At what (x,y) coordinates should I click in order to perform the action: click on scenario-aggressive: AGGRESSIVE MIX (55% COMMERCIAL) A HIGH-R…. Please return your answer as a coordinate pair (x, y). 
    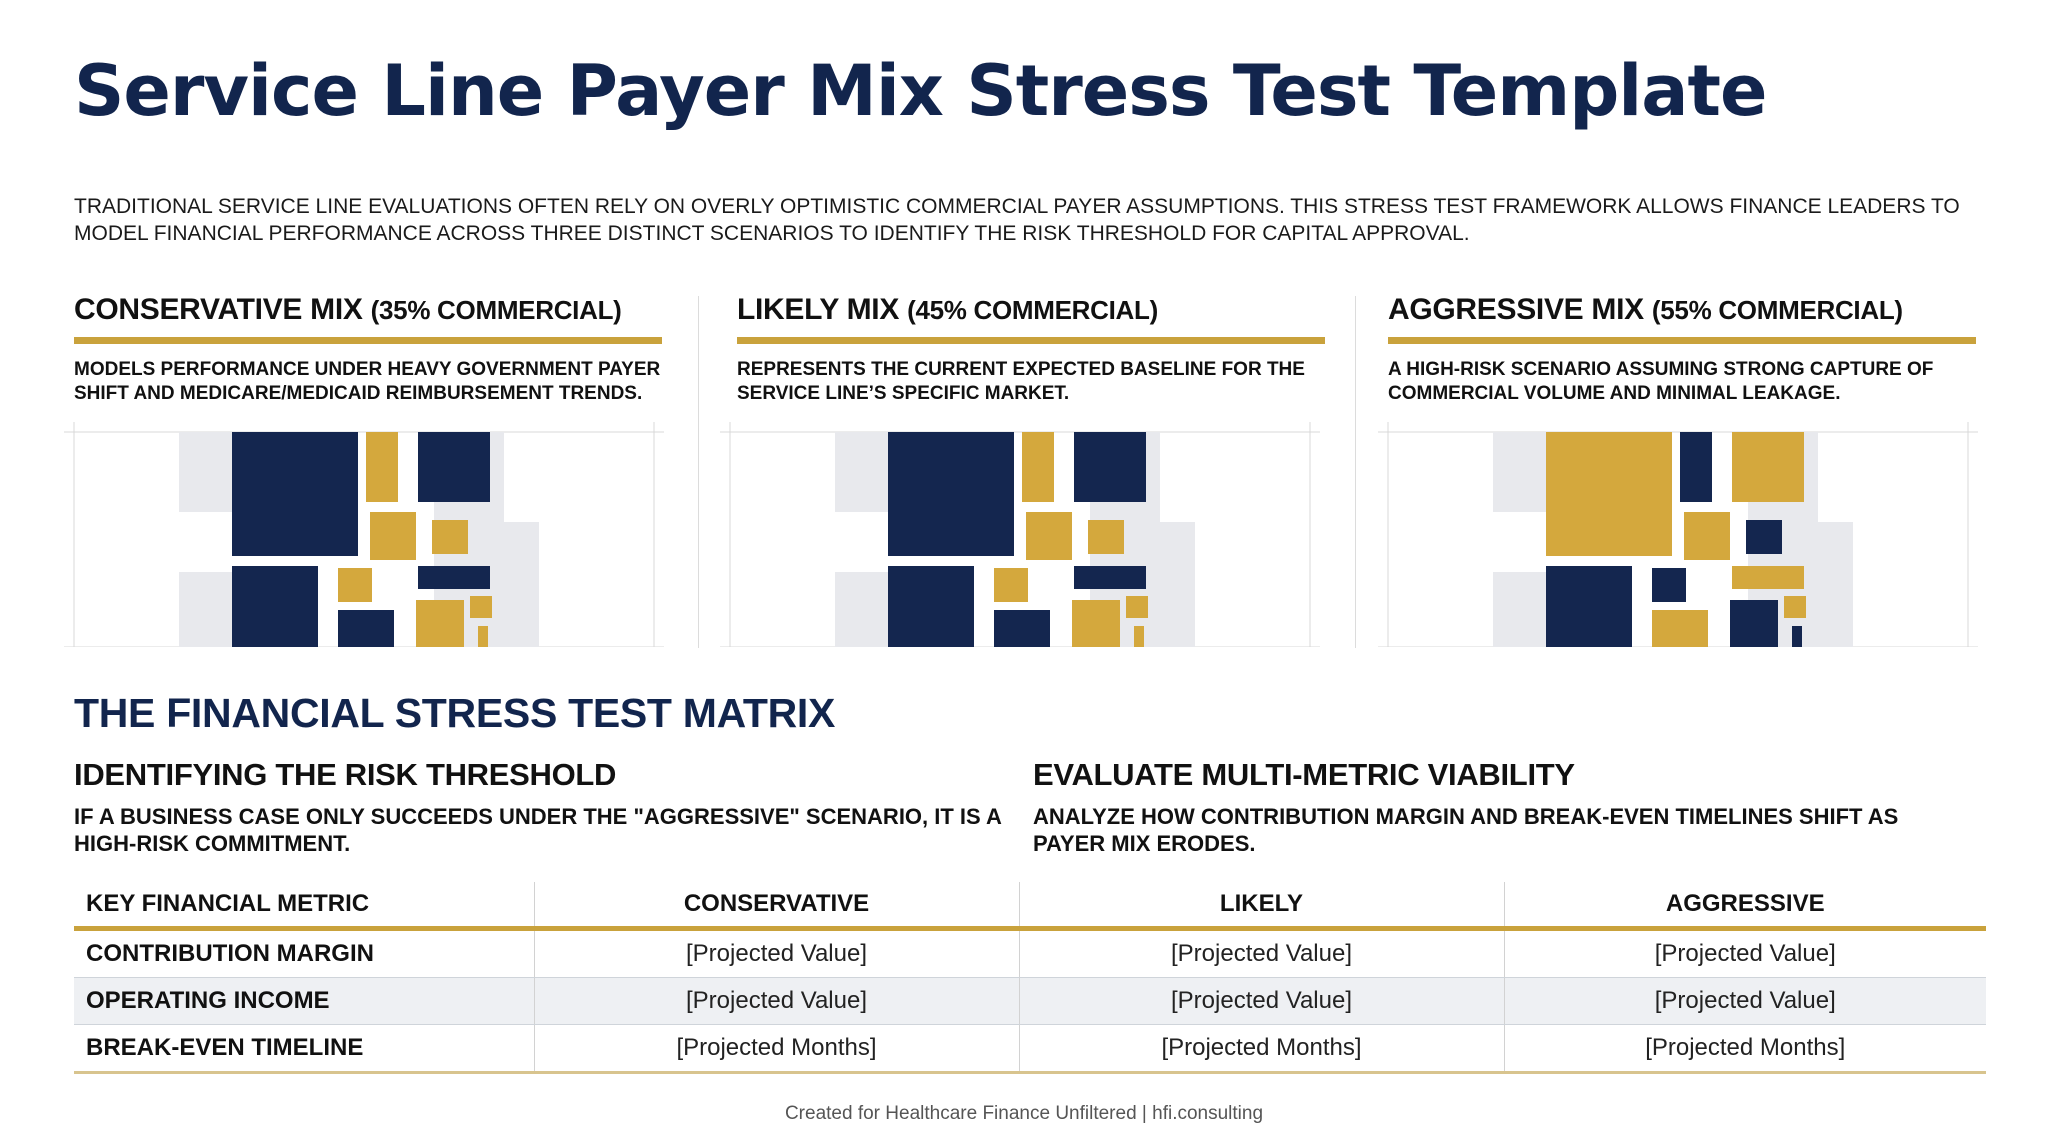
    Looking at the image, I should click on (1682, 349).